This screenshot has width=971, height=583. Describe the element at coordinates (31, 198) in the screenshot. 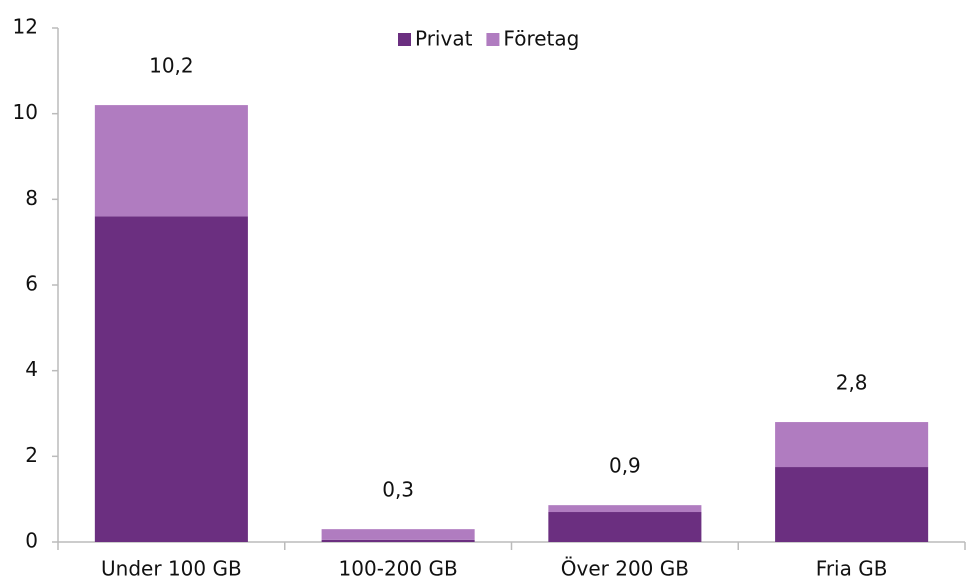

I see `y-tick-label: 8` at that location.